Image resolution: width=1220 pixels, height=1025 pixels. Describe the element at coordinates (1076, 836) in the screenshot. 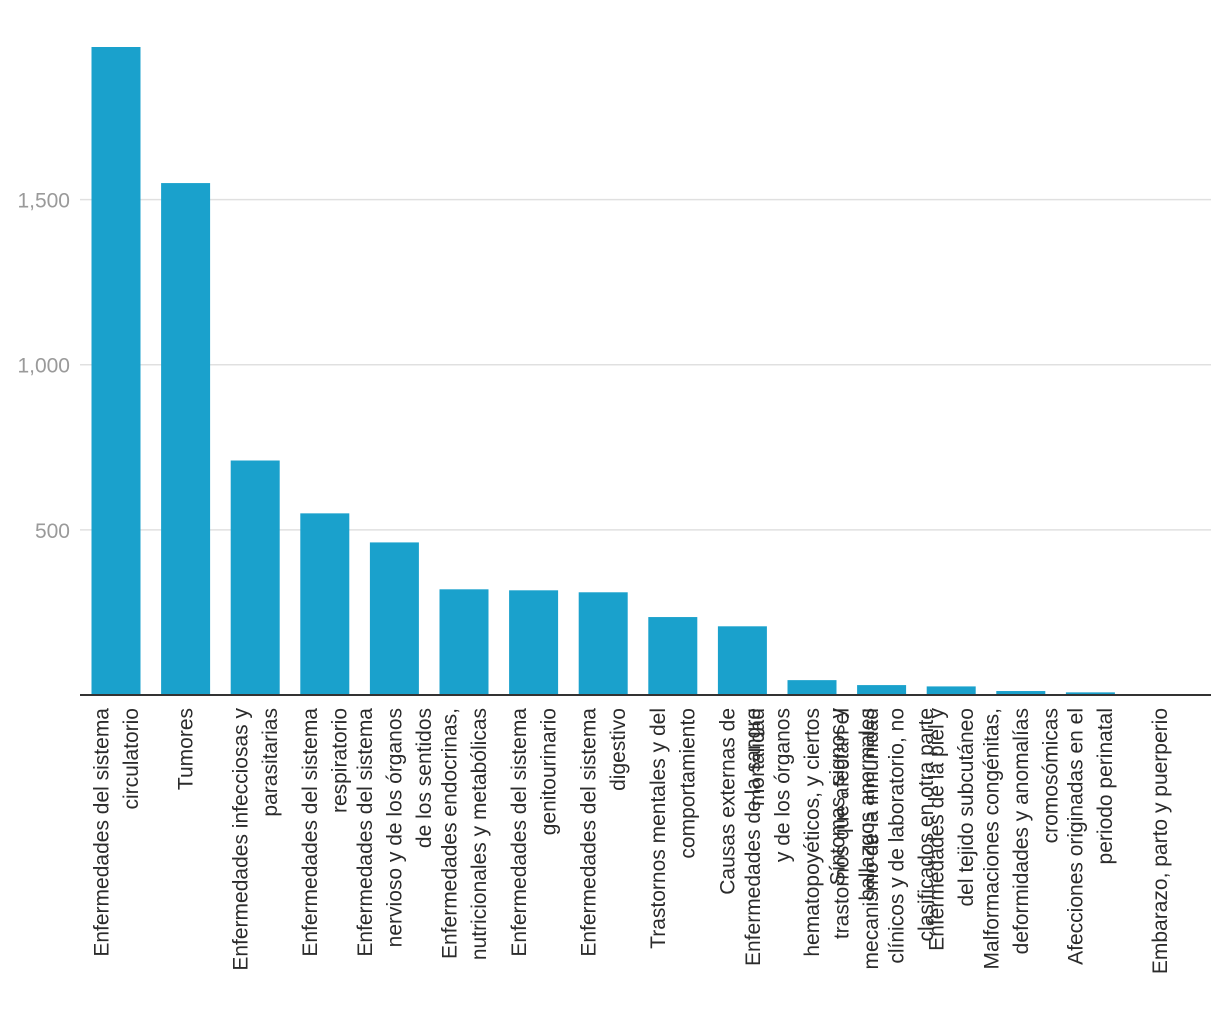

I see `x-category-label-line: Afecciones originadas en el` at that location.